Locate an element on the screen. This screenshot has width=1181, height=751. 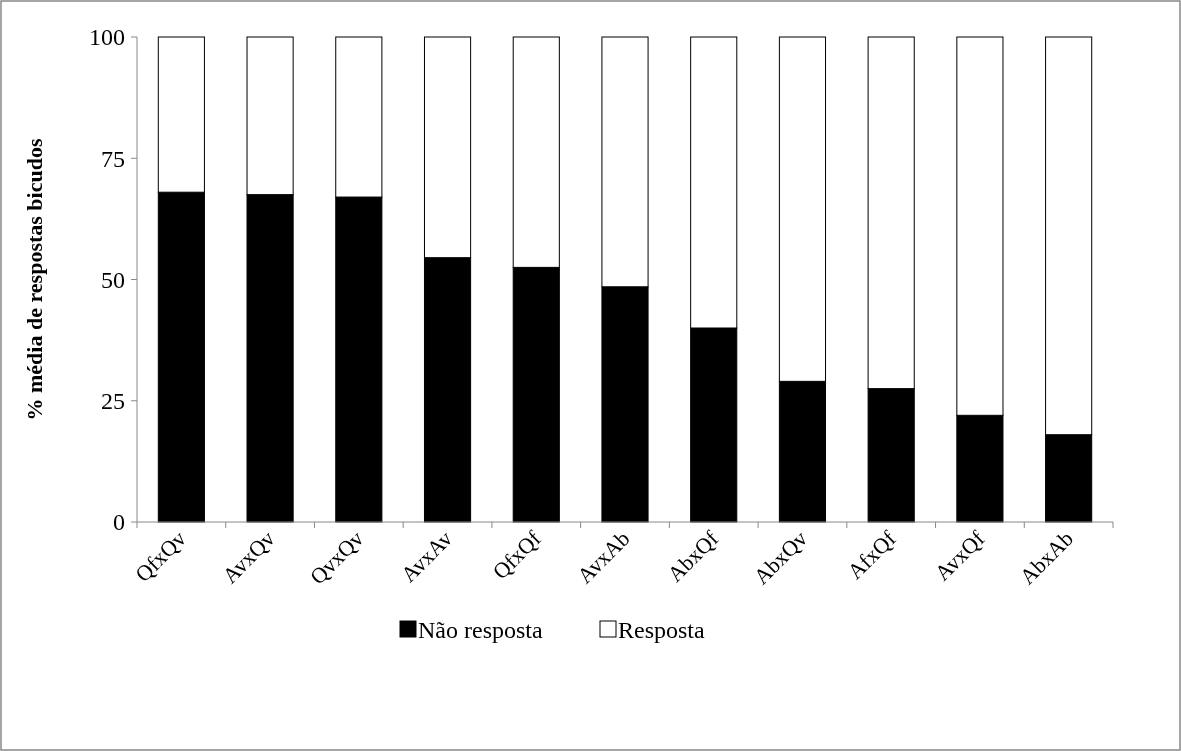
y-tick-label: 25 is located at coordinates (113, 401).